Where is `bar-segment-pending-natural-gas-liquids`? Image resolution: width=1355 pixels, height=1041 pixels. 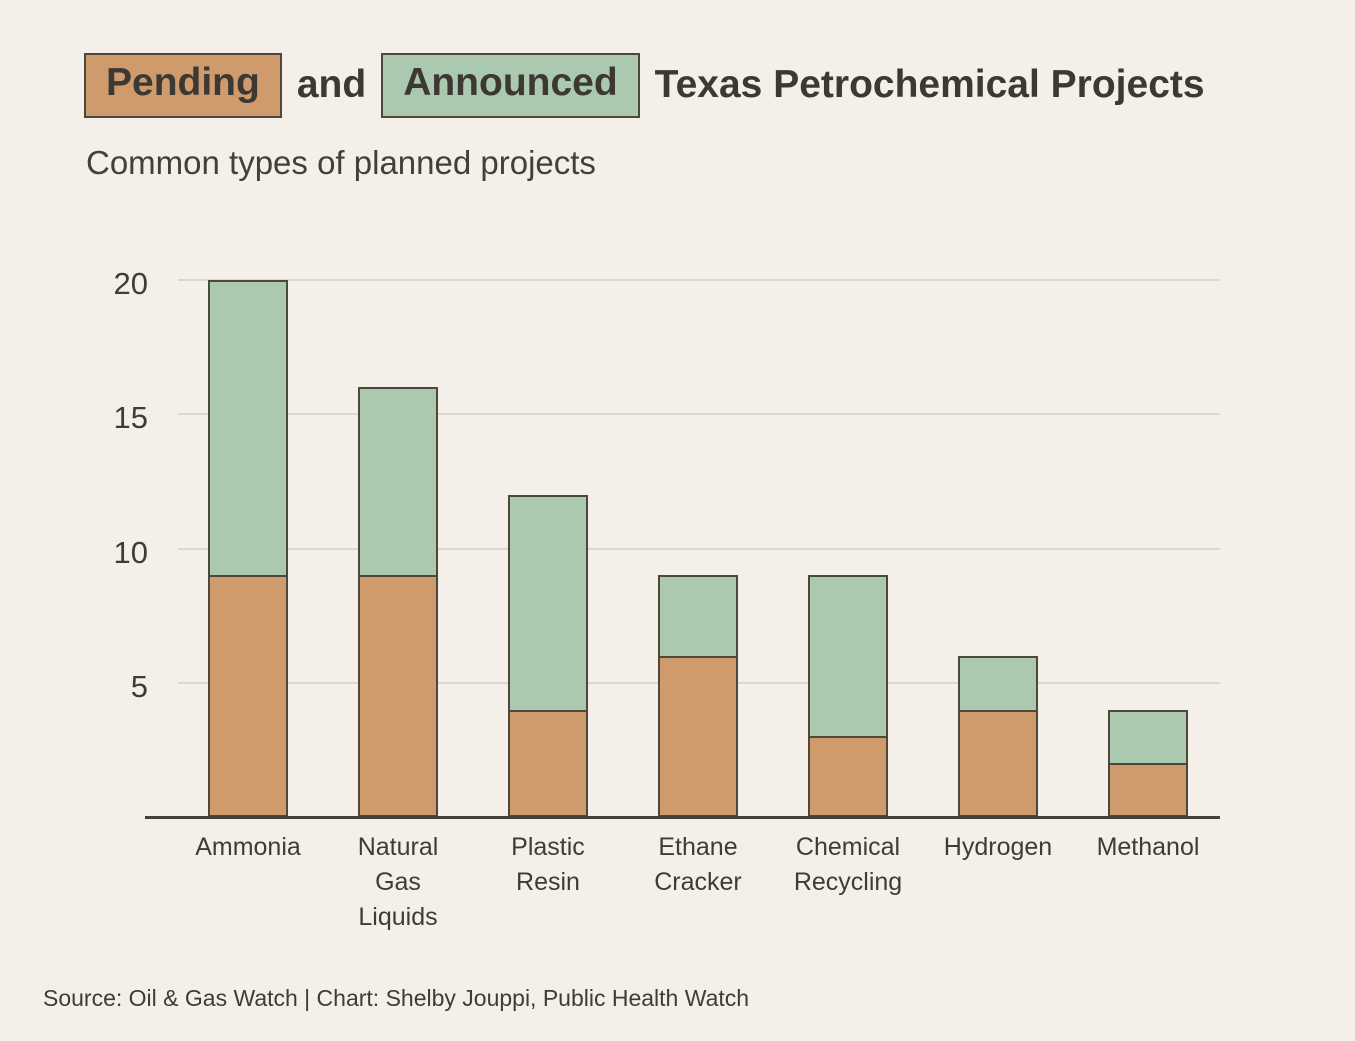 bar-segment-pending-natural-gas-liquids is located at coordinates (398, 696).